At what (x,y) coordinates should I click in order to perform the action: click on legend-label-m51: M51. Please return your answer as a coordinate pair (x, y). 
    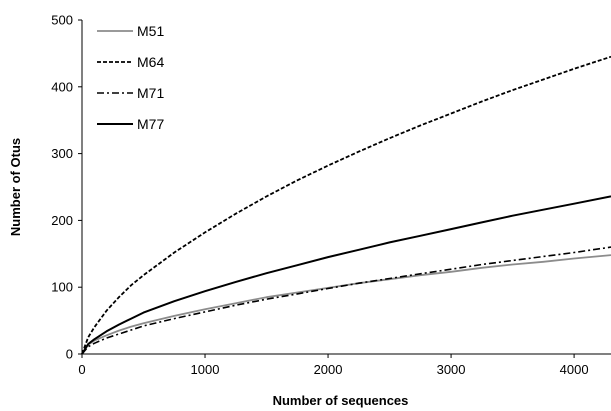
    Looking at the image, I should click on (150, 31).